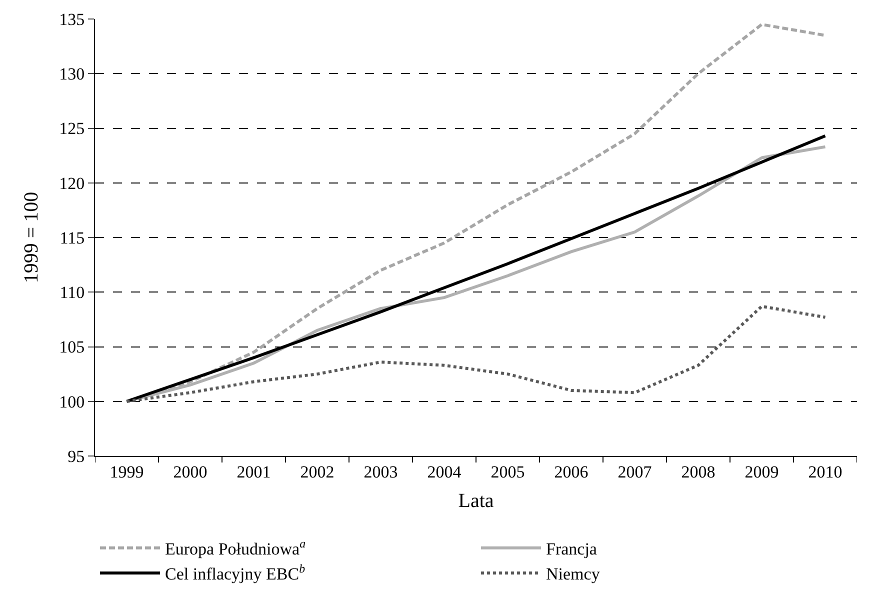  Describe the element at coordinates (235, 572) in the screenshot. I see `legend-label: Cel inflacyjny EBC$^{b}$` at that location.